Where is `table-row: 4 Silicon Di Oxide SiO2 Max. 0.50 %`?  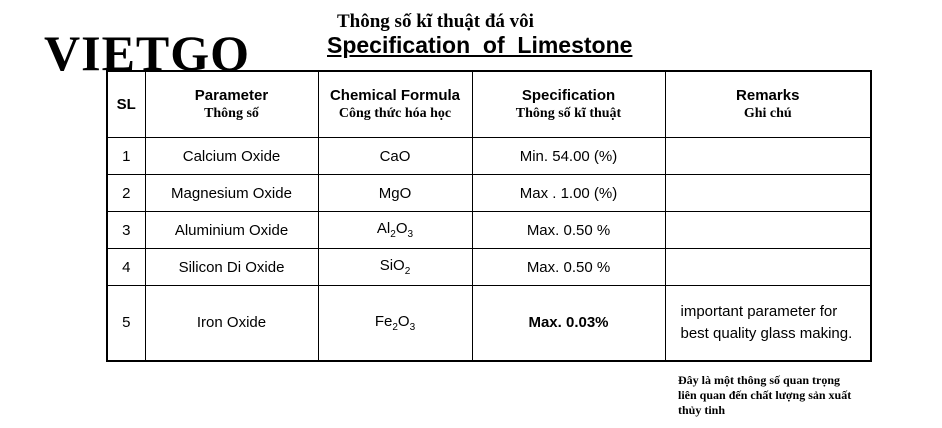 table-row: 4 Silicon Di Oxide SiO2 Max. 0.50 % is located at coordinates (489, 267).